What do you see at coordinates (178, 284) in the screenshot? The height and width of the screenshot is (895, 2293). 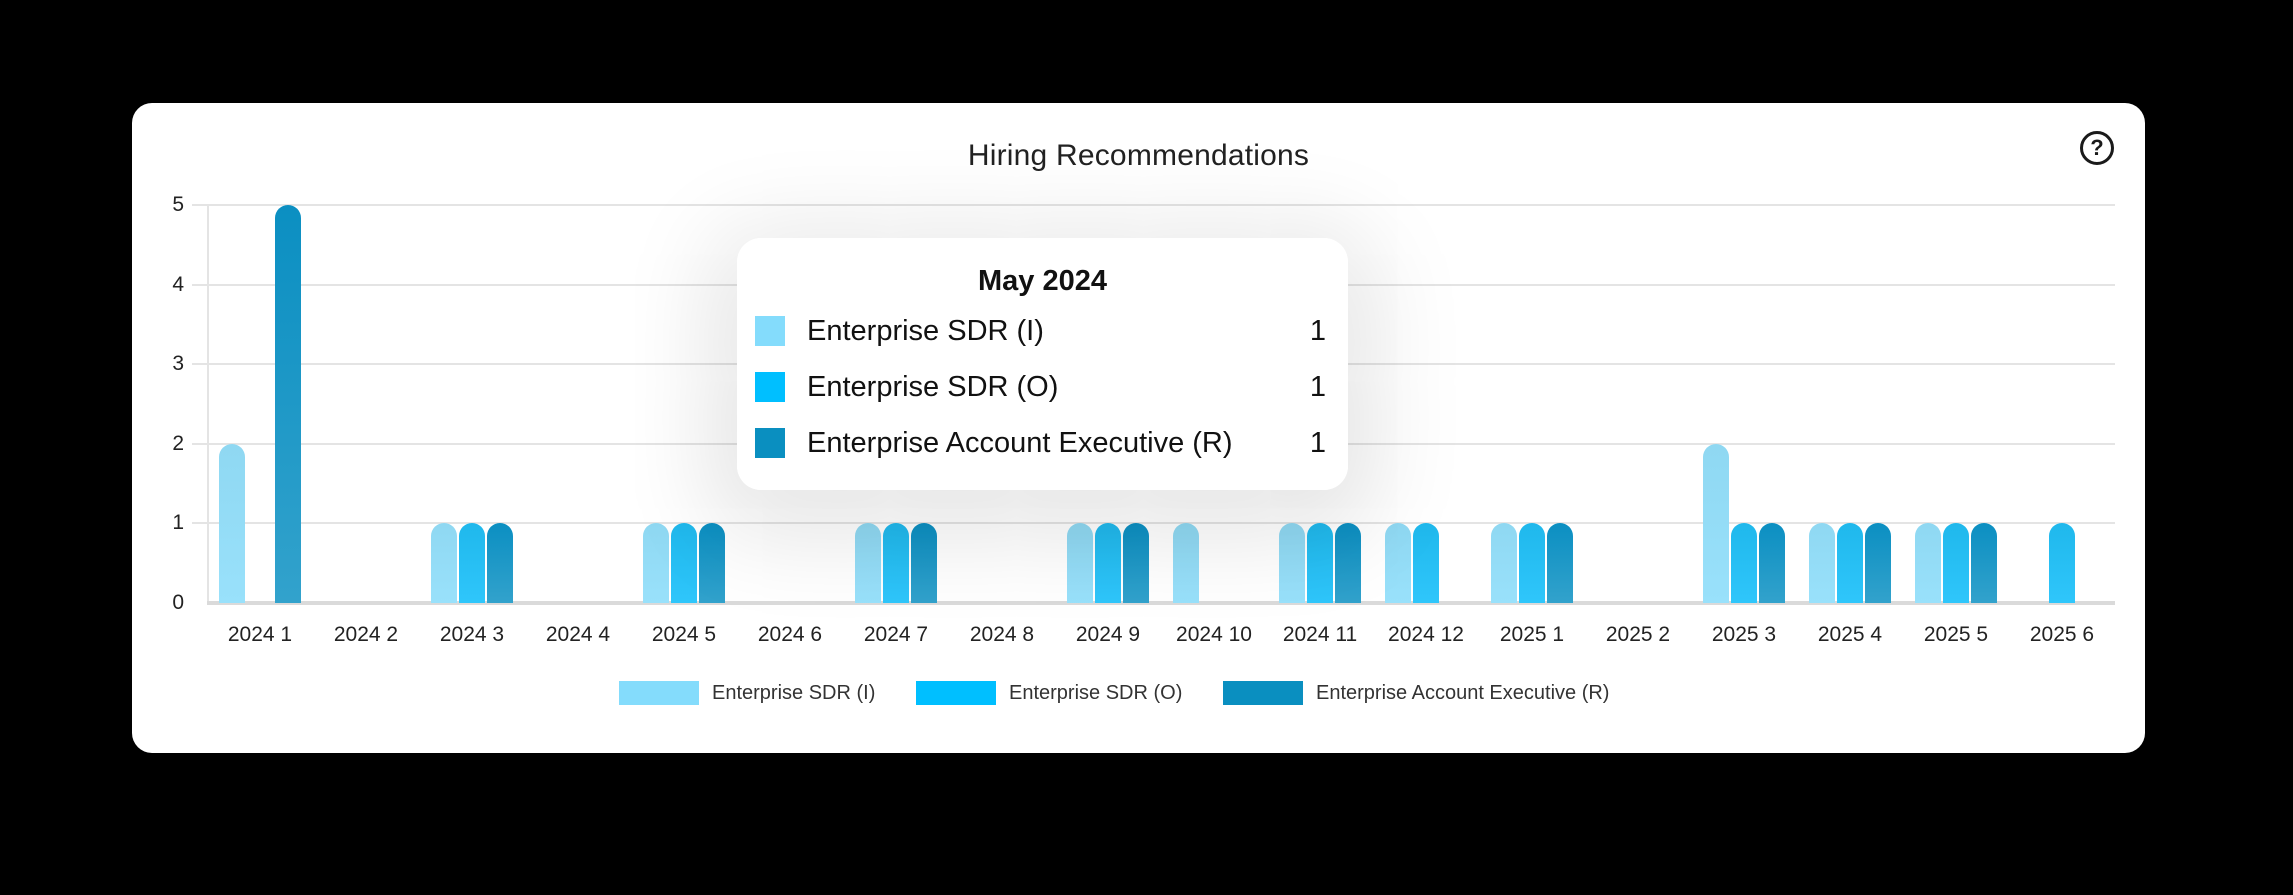 I see `y-tick-label: 4` at bounding box center [178, 284].